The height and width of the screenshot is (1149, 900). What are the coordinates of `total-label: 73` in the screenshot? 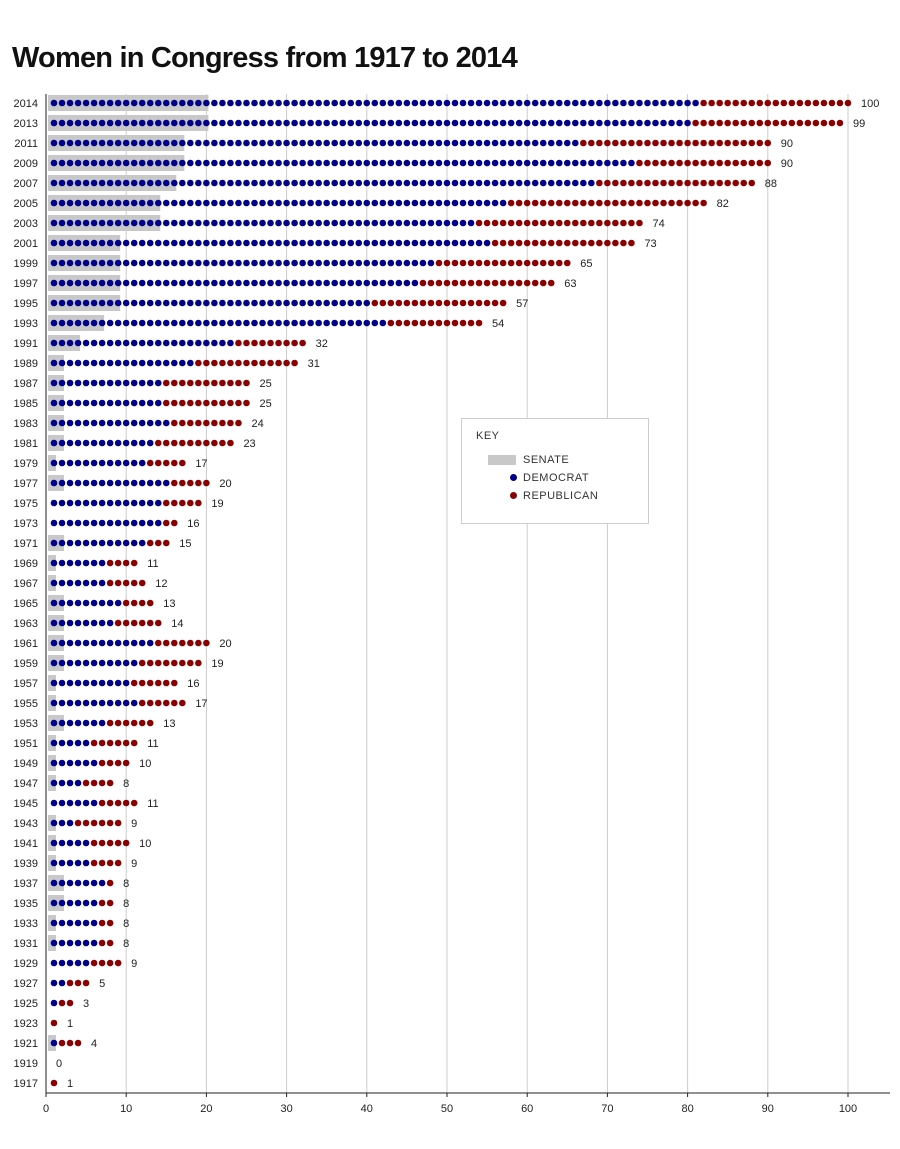 It's located at (650, 244).